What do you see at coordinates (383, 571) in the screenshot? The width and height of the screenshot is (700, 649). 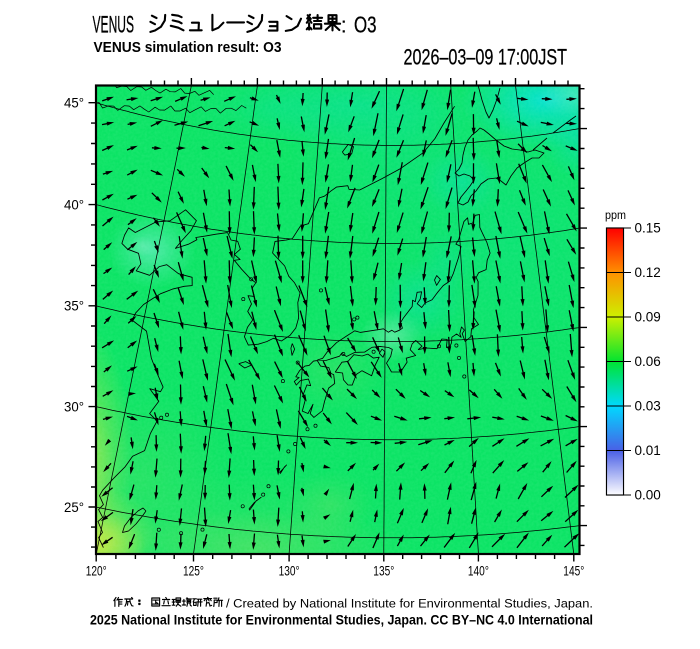 I see `svg-text: 135°` at bounding box center [383, 571].